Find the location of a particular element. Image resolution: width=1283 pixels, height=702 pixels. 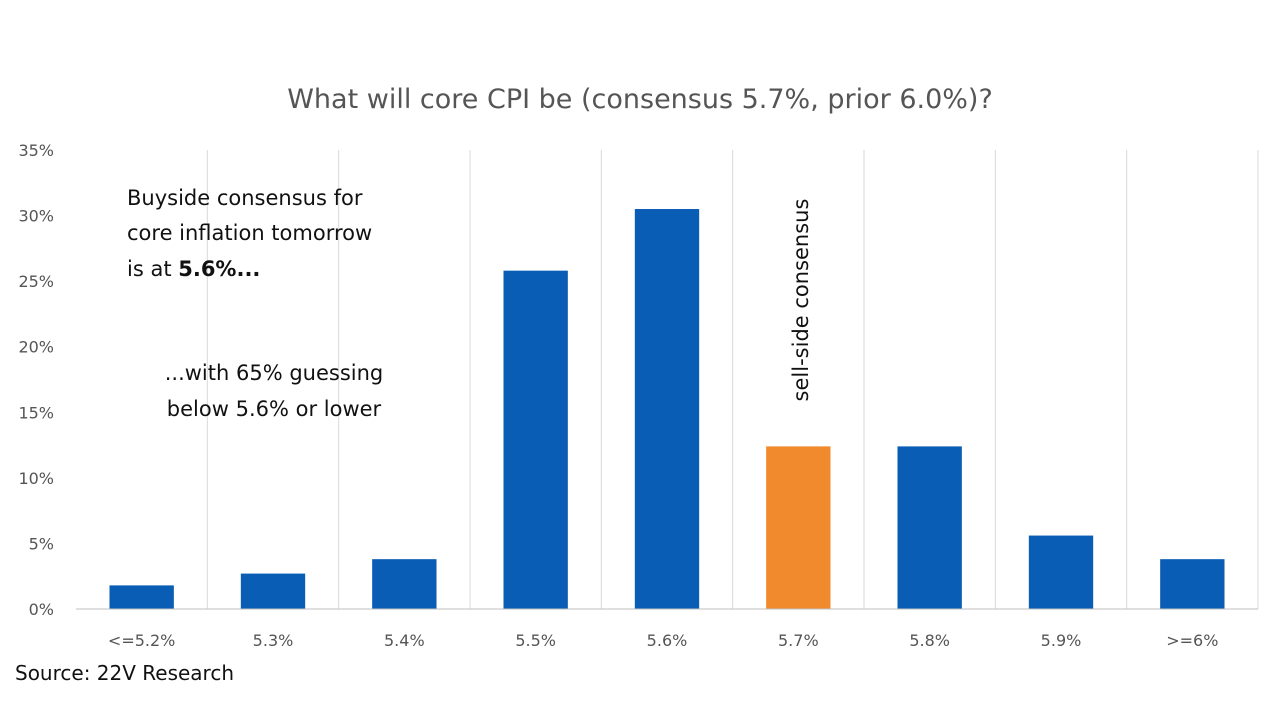

annotation-line: Buyside consensus for is located at coordinates (245, 198).